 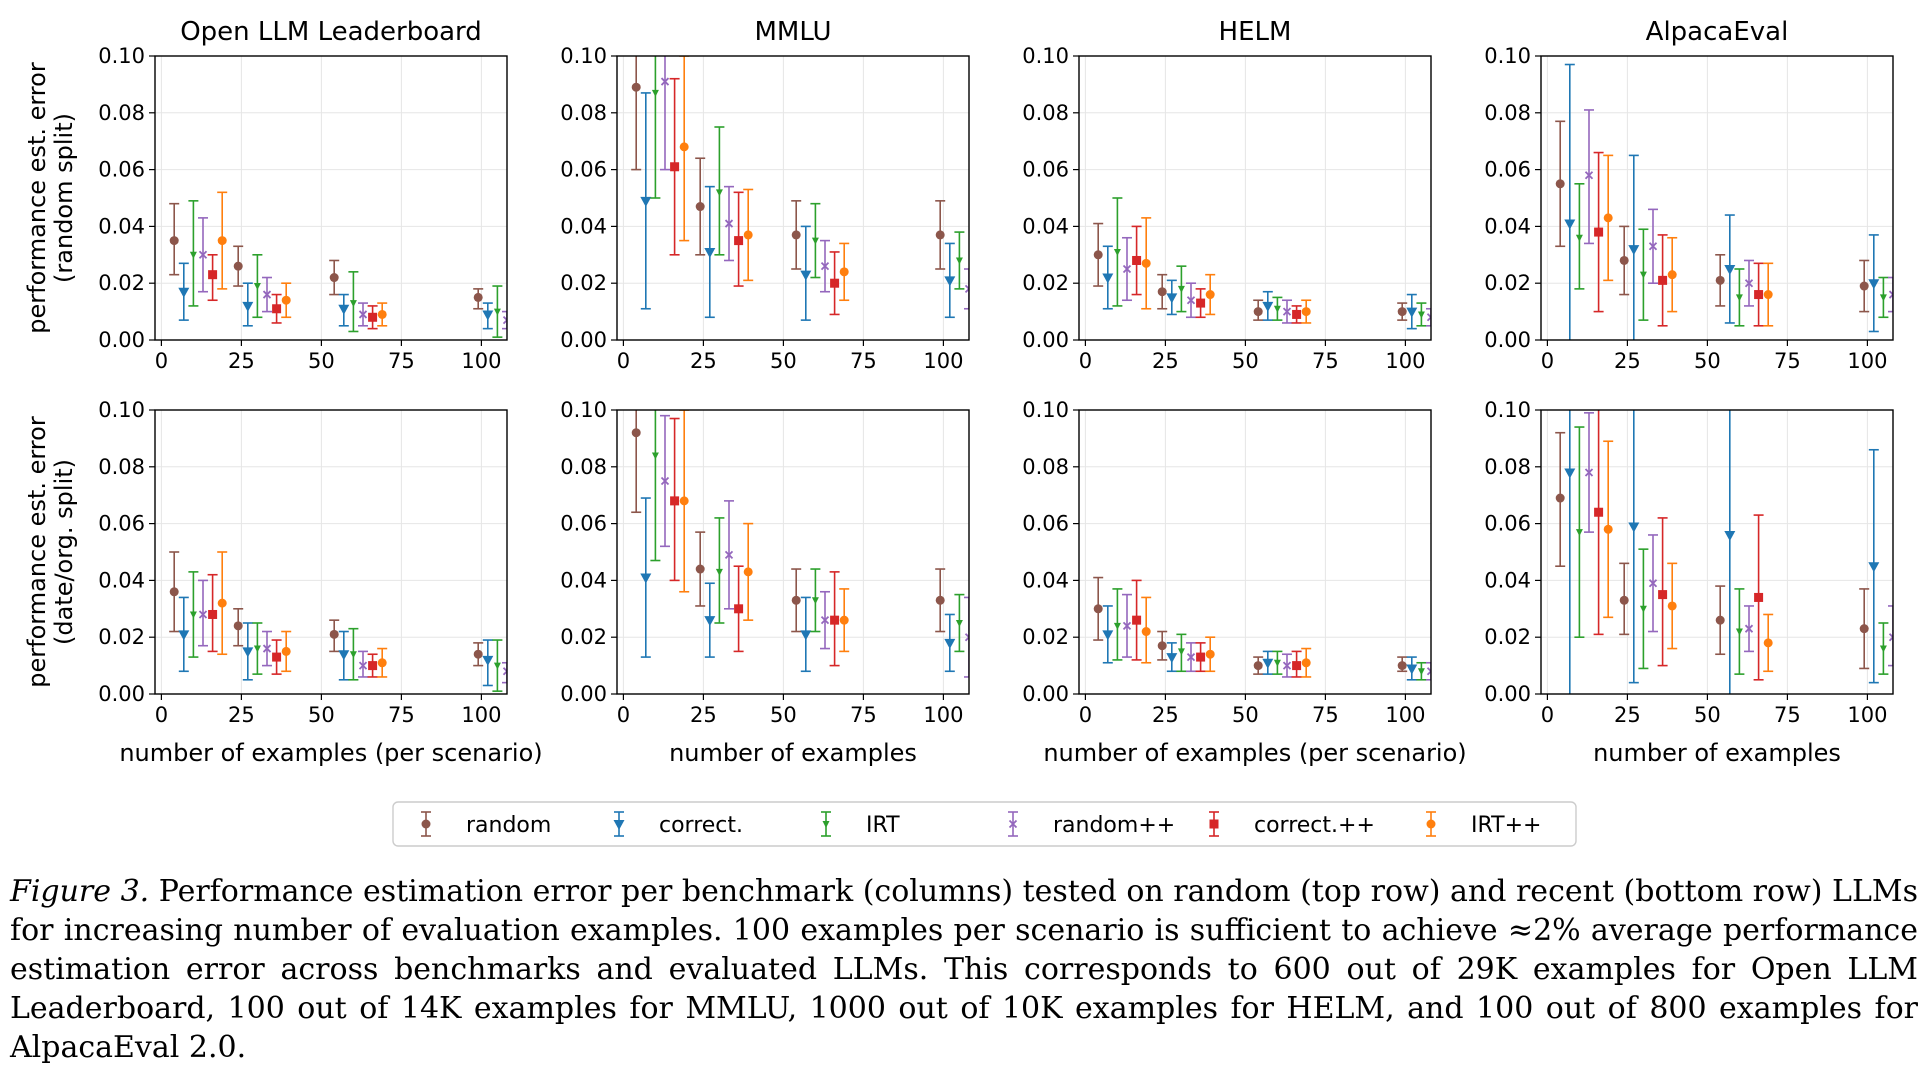 What do you see at coordinates (1325, 361) in the screenshot?
I see `x-tick-label: 75` at bounding box center [1325, 361].